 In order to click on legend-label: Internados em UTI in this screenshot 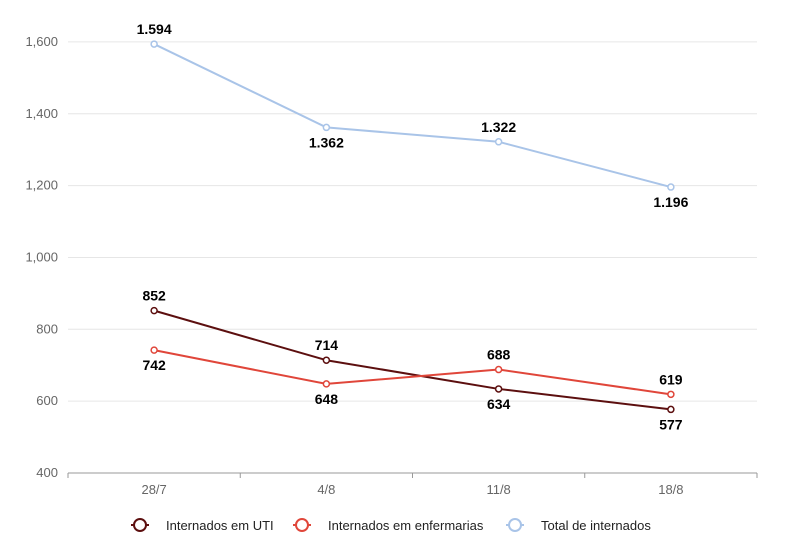, I will do `click(220, 525)`.